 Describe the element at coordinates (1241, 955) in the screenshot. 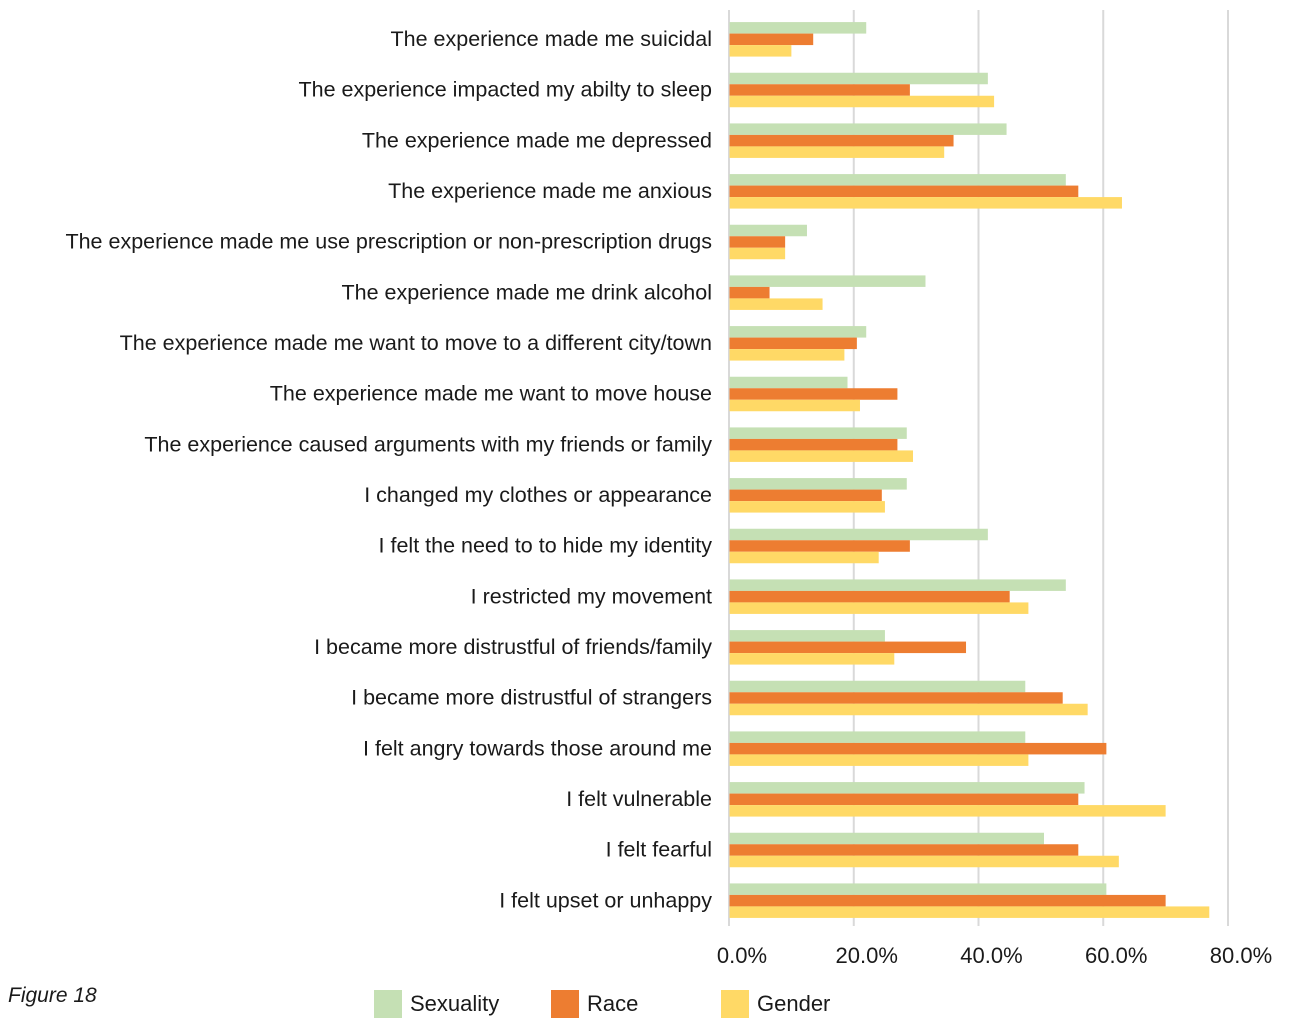

I see `x-tick-label: 80.0%` at that location.